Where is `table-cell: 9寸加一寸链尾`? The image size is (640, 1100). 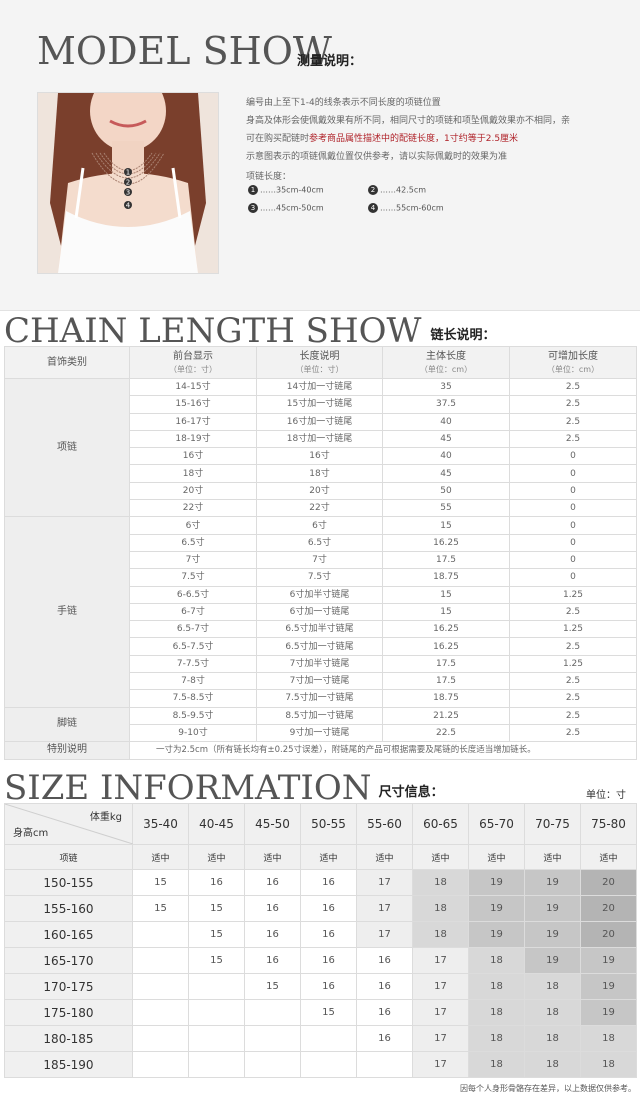 table-cell: 9寸加一寸链尾 is located at coordinates (319, 733).